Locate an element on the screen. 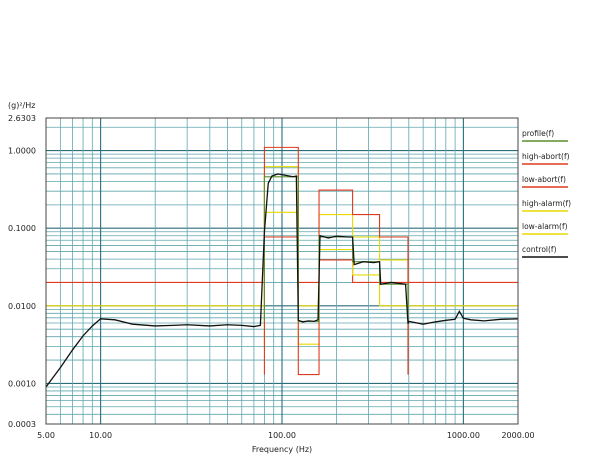 Image resolution: width=600 pixels, height=460 pixels. x-tick-label: 5.00 is located at coordinates (46, 435).